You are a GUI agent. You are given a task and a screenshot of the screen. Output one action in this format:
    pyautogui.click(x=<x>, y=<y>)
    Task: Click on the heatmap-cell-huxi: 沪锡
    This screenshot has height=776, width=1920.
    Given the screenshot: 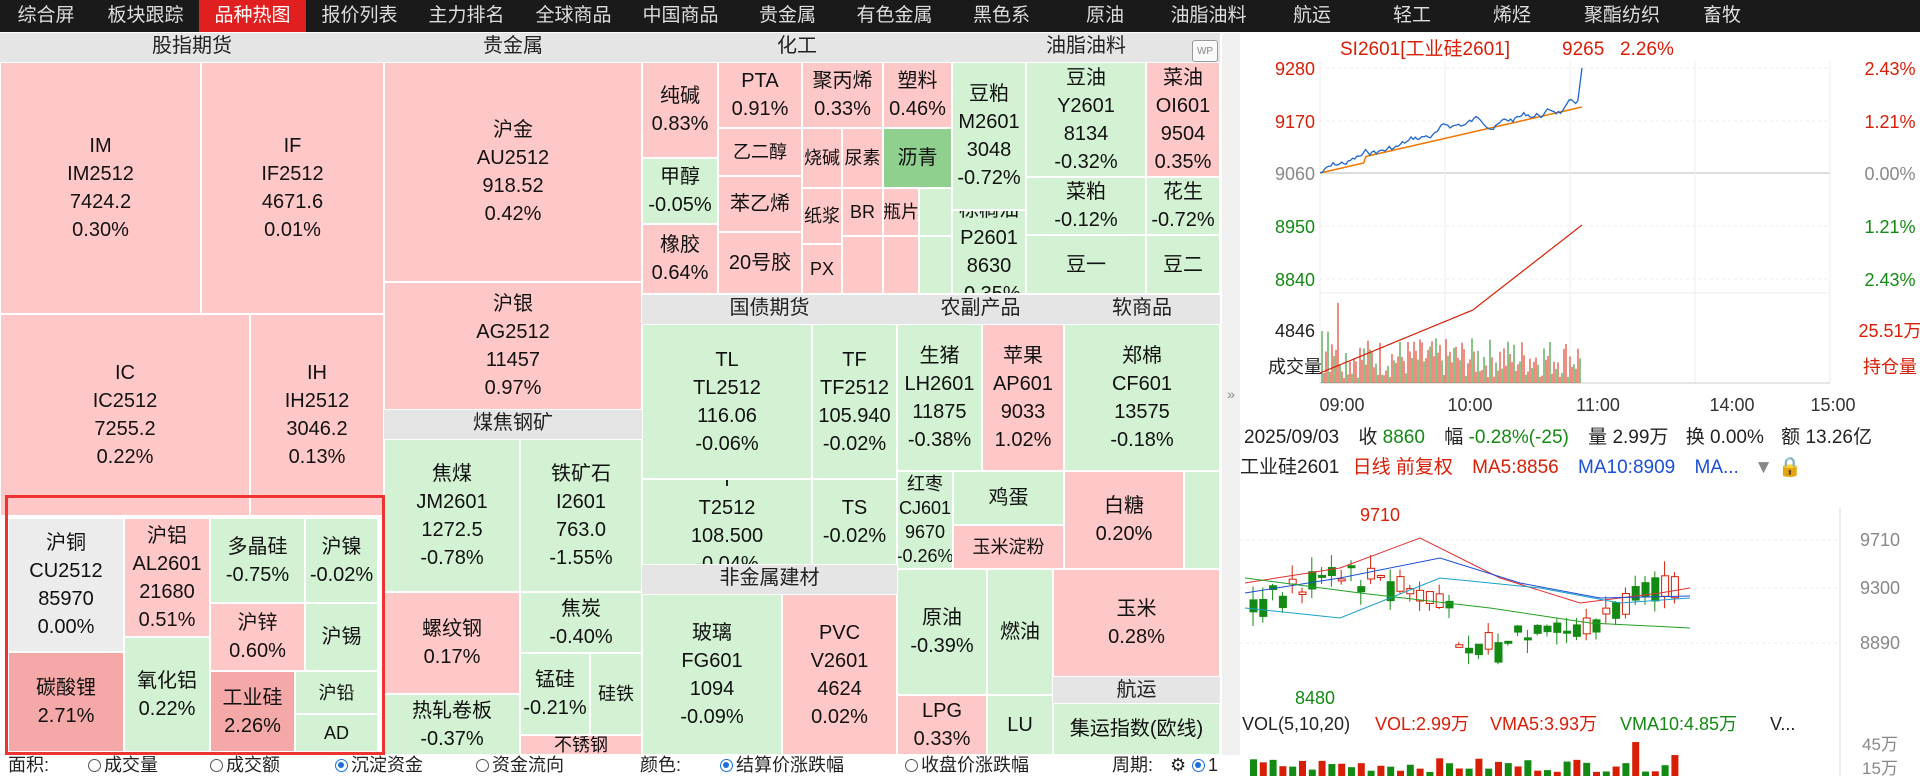 What is the action you would take?
    pyautogui.click(x=341, y=637)
    